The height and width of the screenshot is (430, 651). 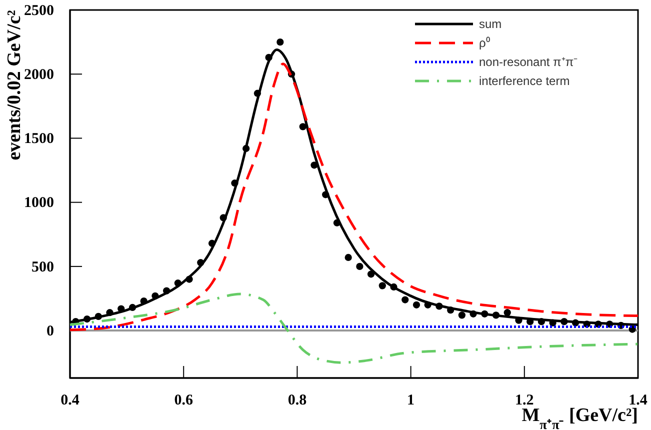 What do you see at coordinates (484, 43) in the screenshot?
I see `legend-label: ρ⁰` at bounding box center [484, 43].